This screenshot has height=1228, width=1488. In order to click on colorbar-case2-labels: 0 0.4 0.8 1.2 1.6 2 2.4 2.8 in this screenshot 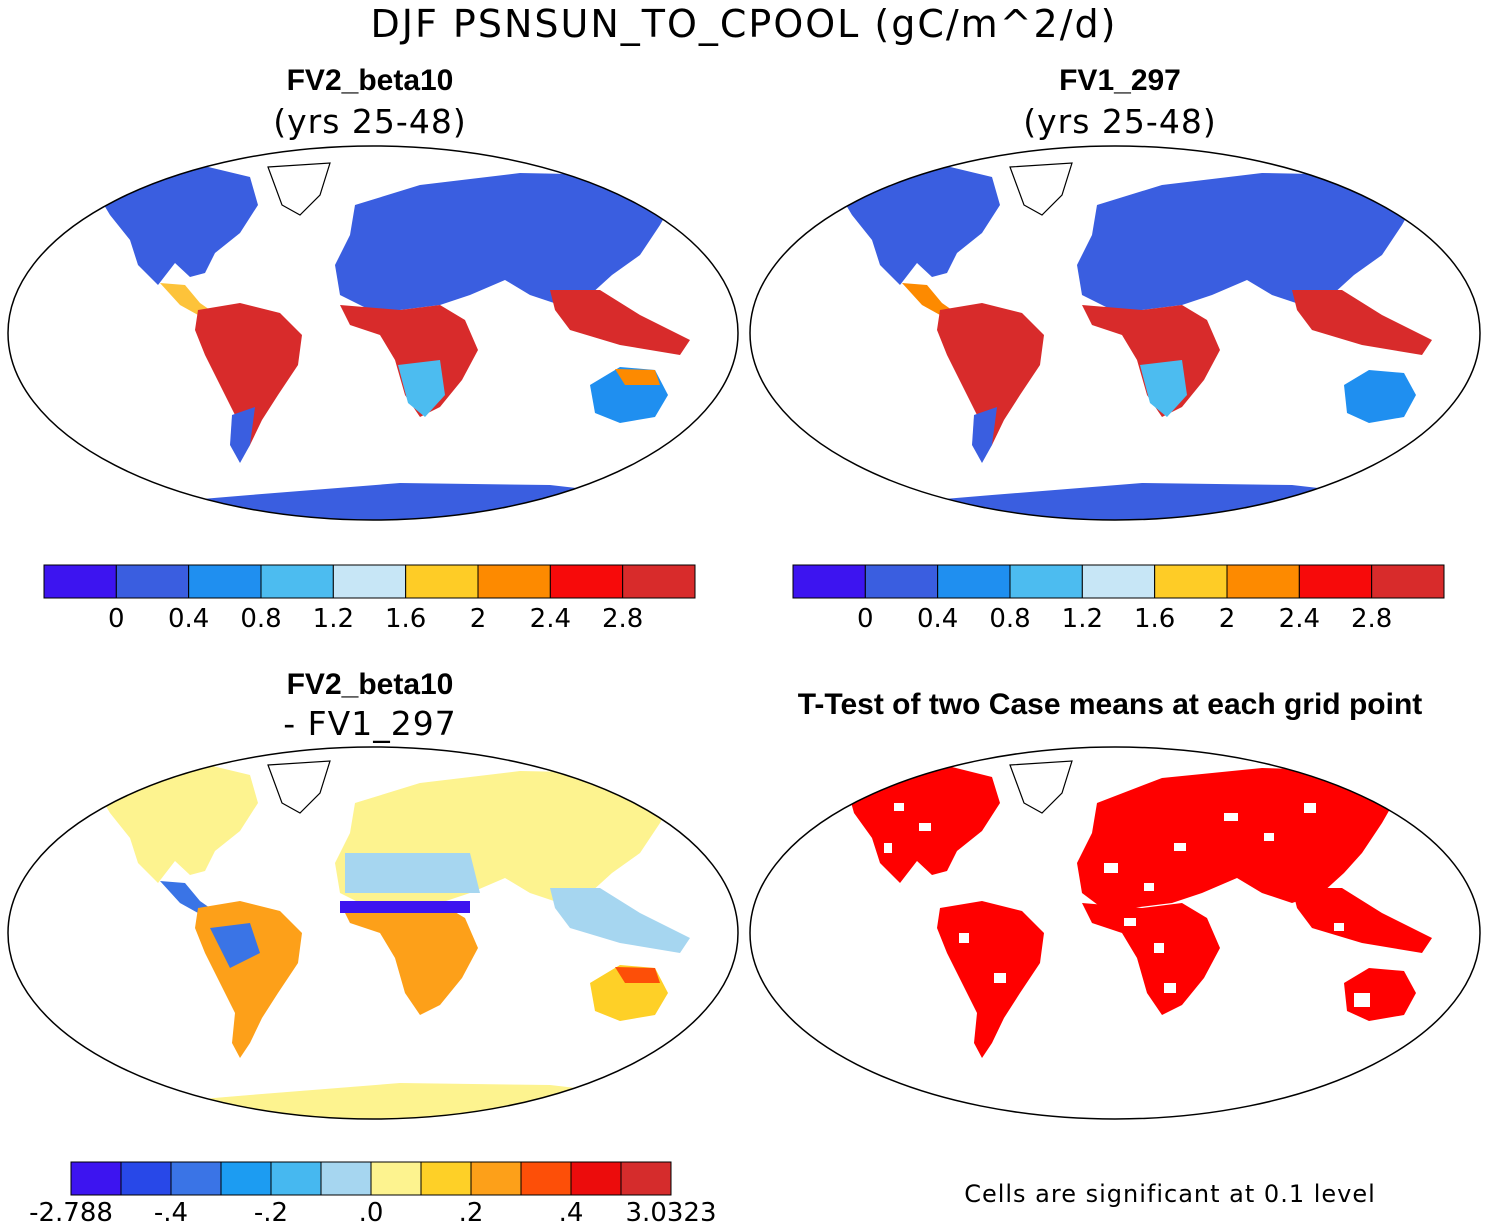, I will do `click(1118, 620)`.